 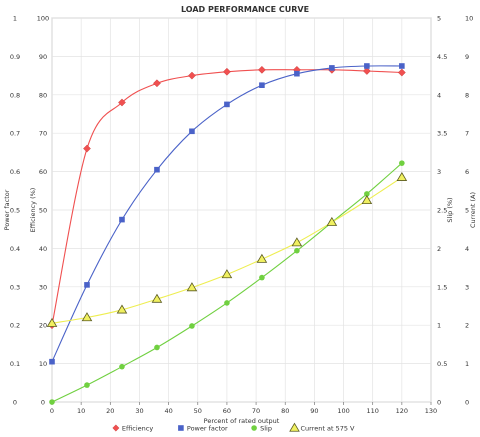 What do you see at coordinates (439, 95) in the screenshot?
I see `slip-tick-label: 4` at bounding box center [439, 95].